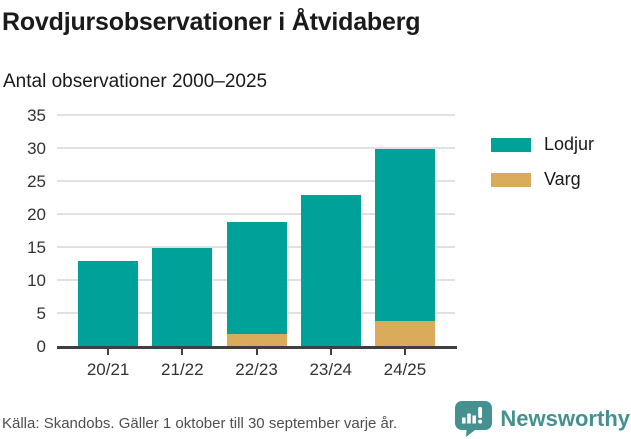 This screenshot has height=439, width=631. What do you see at coordinates (542, 179) in the screenshot?
I see `legend-item-varg: Varg` at bounding box center [542, 179].